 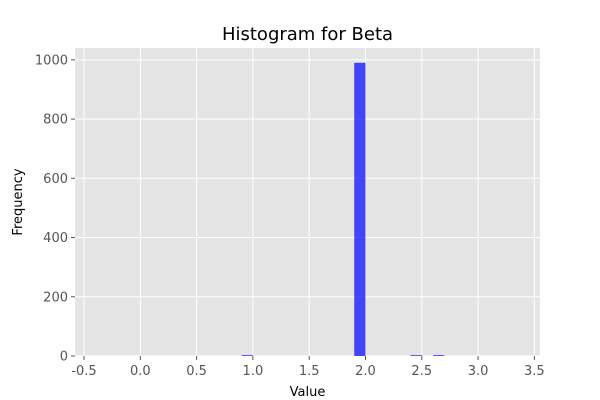 I want to click on x-axis-label: Value, so click(x=308, y=392).